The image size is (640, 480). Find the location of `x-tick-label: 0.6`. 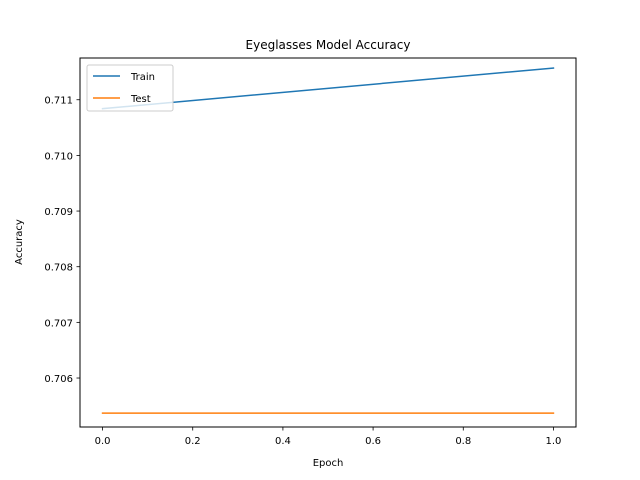

x-tick-label: 0.6 is located at coordinates (373, 441).